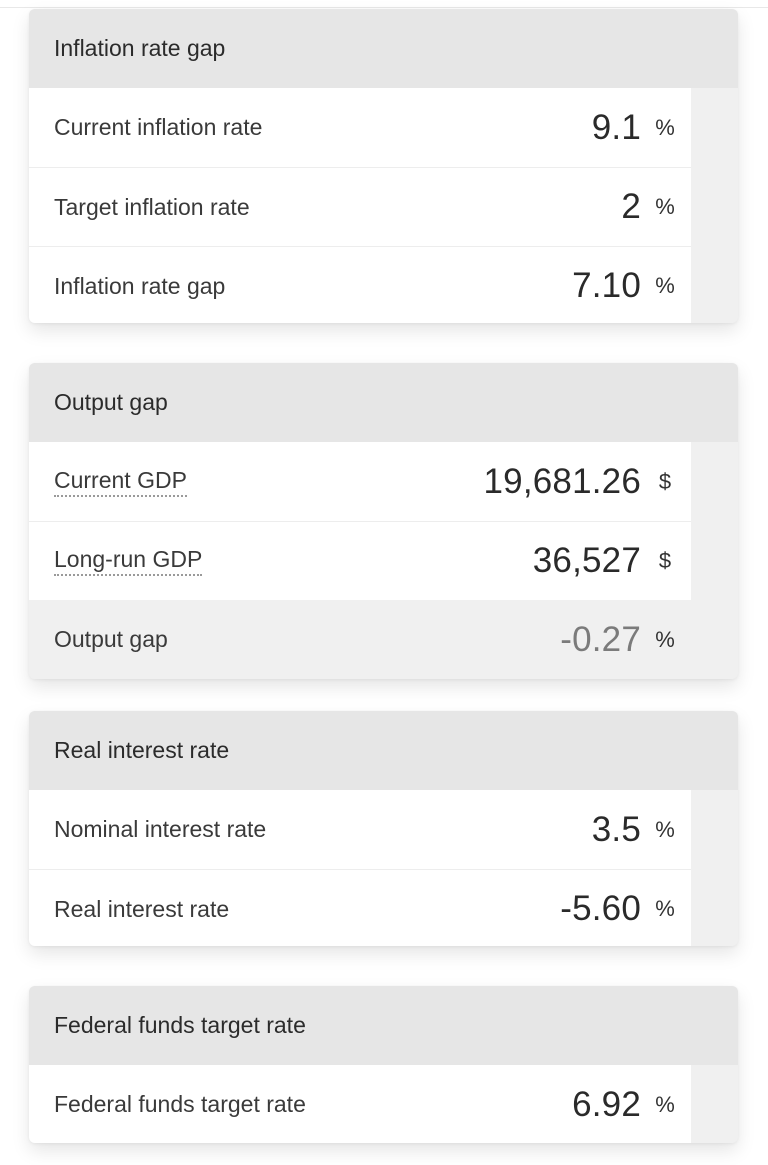 This screenshot has height=1165, width=768. Describe the element at coordinates (383, 48) in the screenshot. I see `panel-title: Inflation rate gap` at that location.